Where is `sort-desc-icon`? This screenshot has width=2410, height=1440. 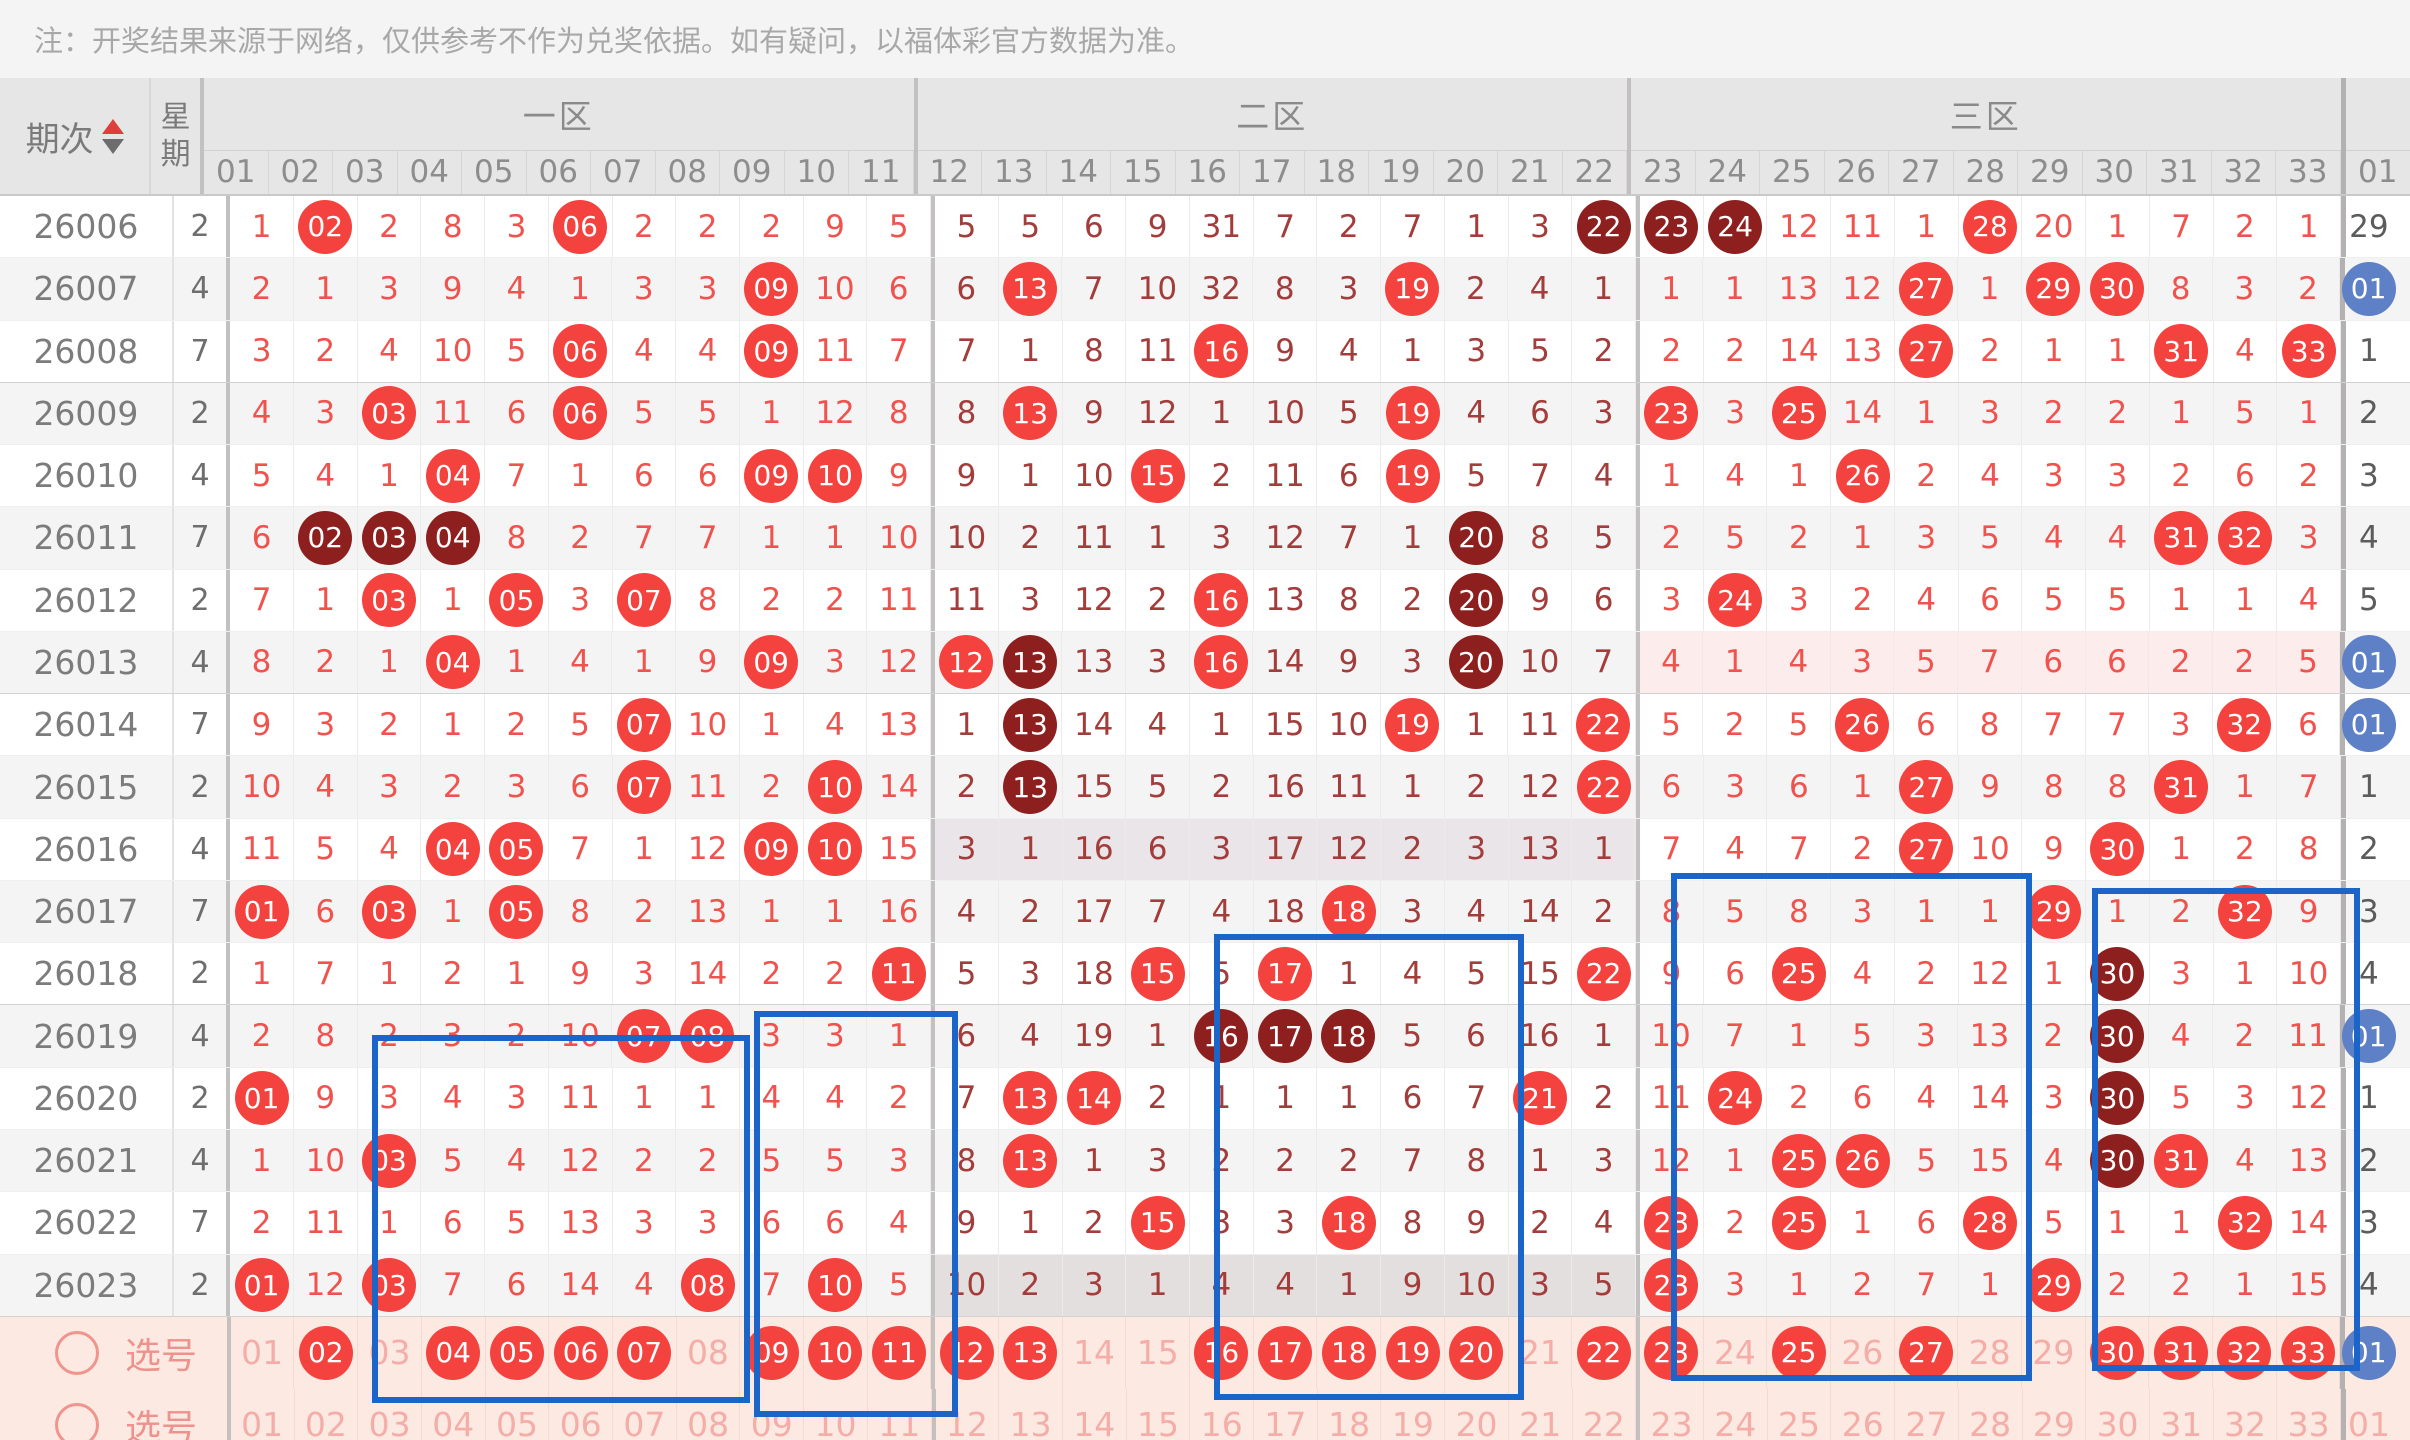 sort-desc-icon is located at coordinates (112, 146).